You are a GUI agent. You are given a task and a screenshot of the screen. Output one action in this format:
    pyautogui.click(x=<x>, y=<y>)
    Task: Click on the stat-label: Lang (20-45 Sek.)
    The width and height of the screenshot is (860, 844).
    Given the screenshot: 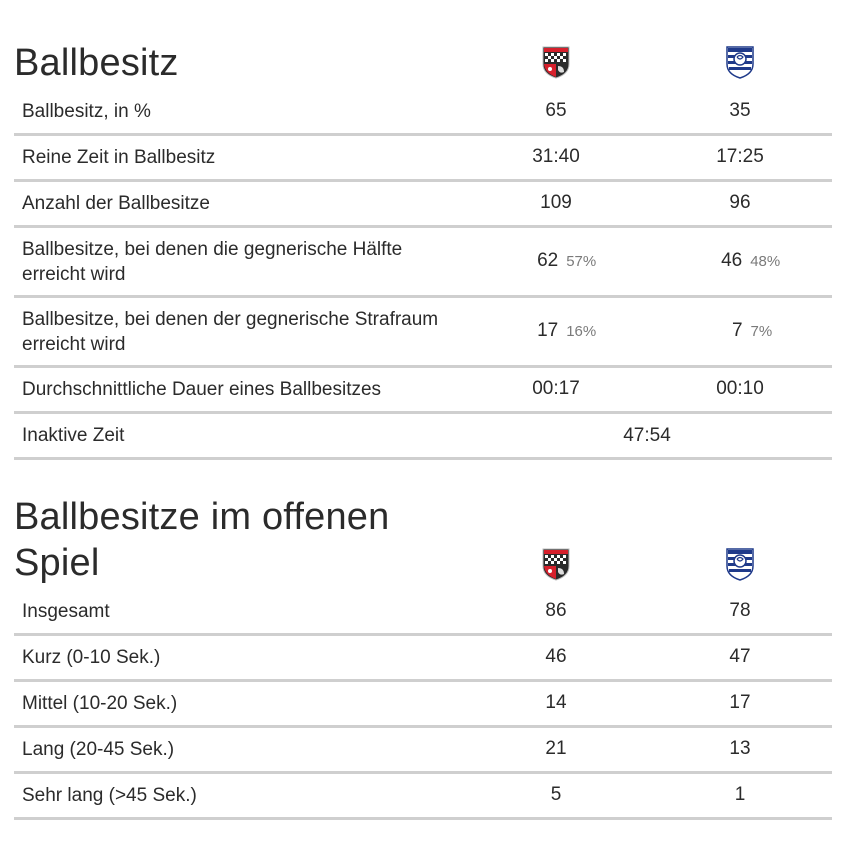 What is the action you would take?
    pyautogui.click(x=98, y=749)
    